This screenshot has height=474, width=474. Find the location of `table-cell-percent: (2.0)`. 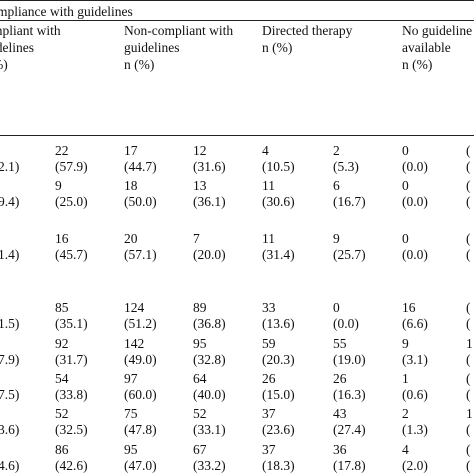

table-cell-percent: (2.0) is located at coordinates (415, 465).